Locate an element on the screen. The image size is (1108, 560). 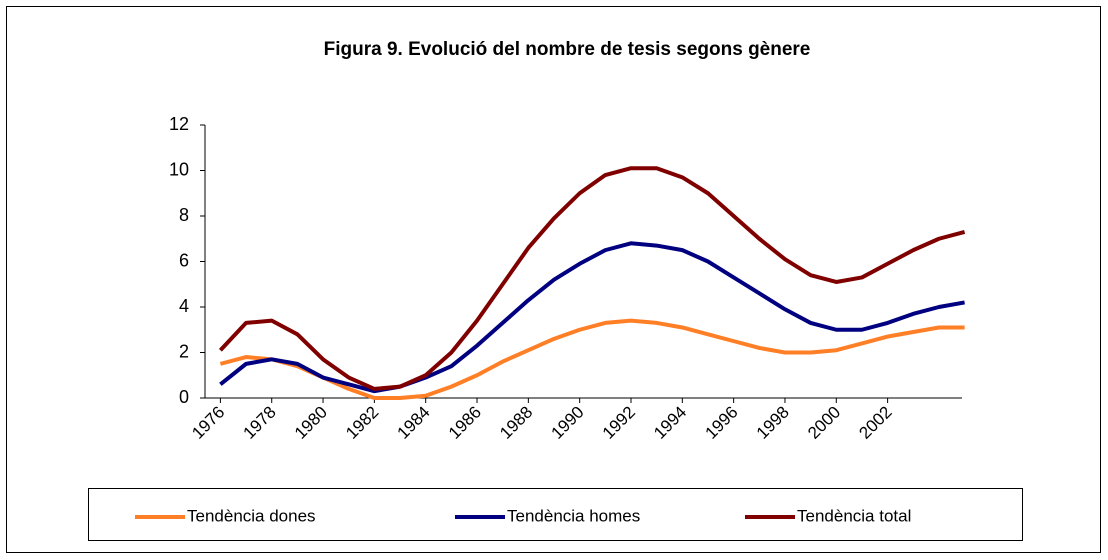
legend-label: Tendència dones is located at coordinates (251, 515).